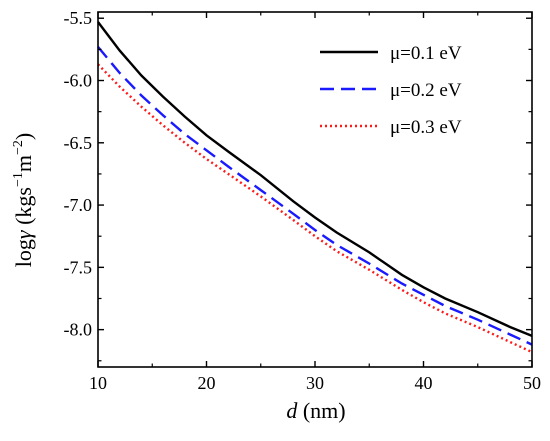 The height and width of the screenshot is (441, 550). I want to click on x-axis-title: d (nm), so click(315, 410).